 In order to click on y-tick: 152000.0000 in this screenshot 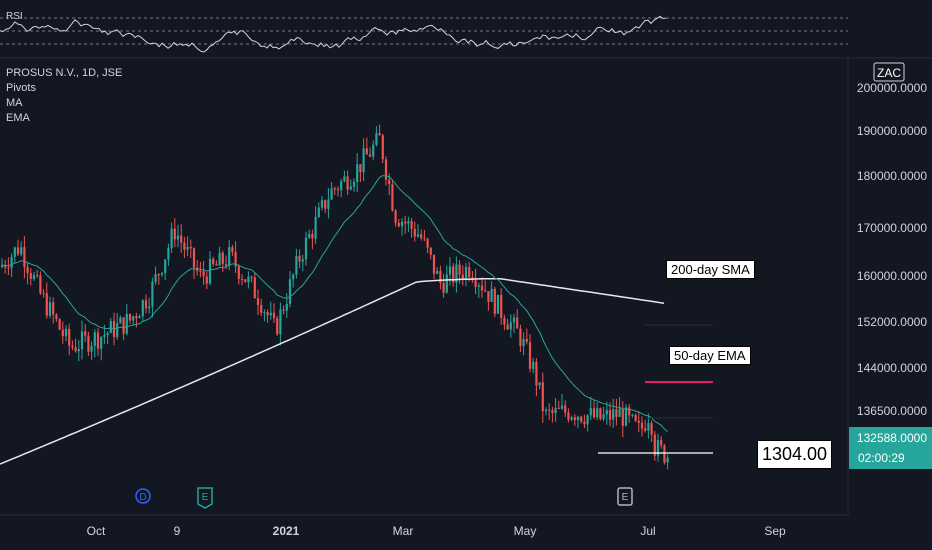, I will do `click(892, 322)`.